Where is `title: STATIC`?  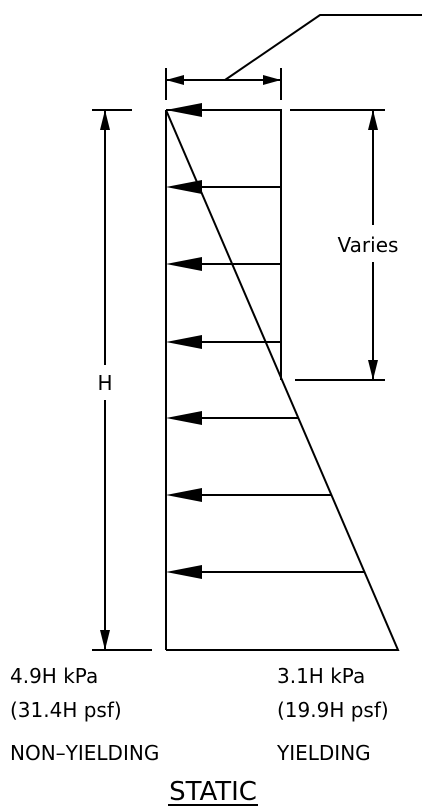 title: STATIC is located at coordinates (213, 792).